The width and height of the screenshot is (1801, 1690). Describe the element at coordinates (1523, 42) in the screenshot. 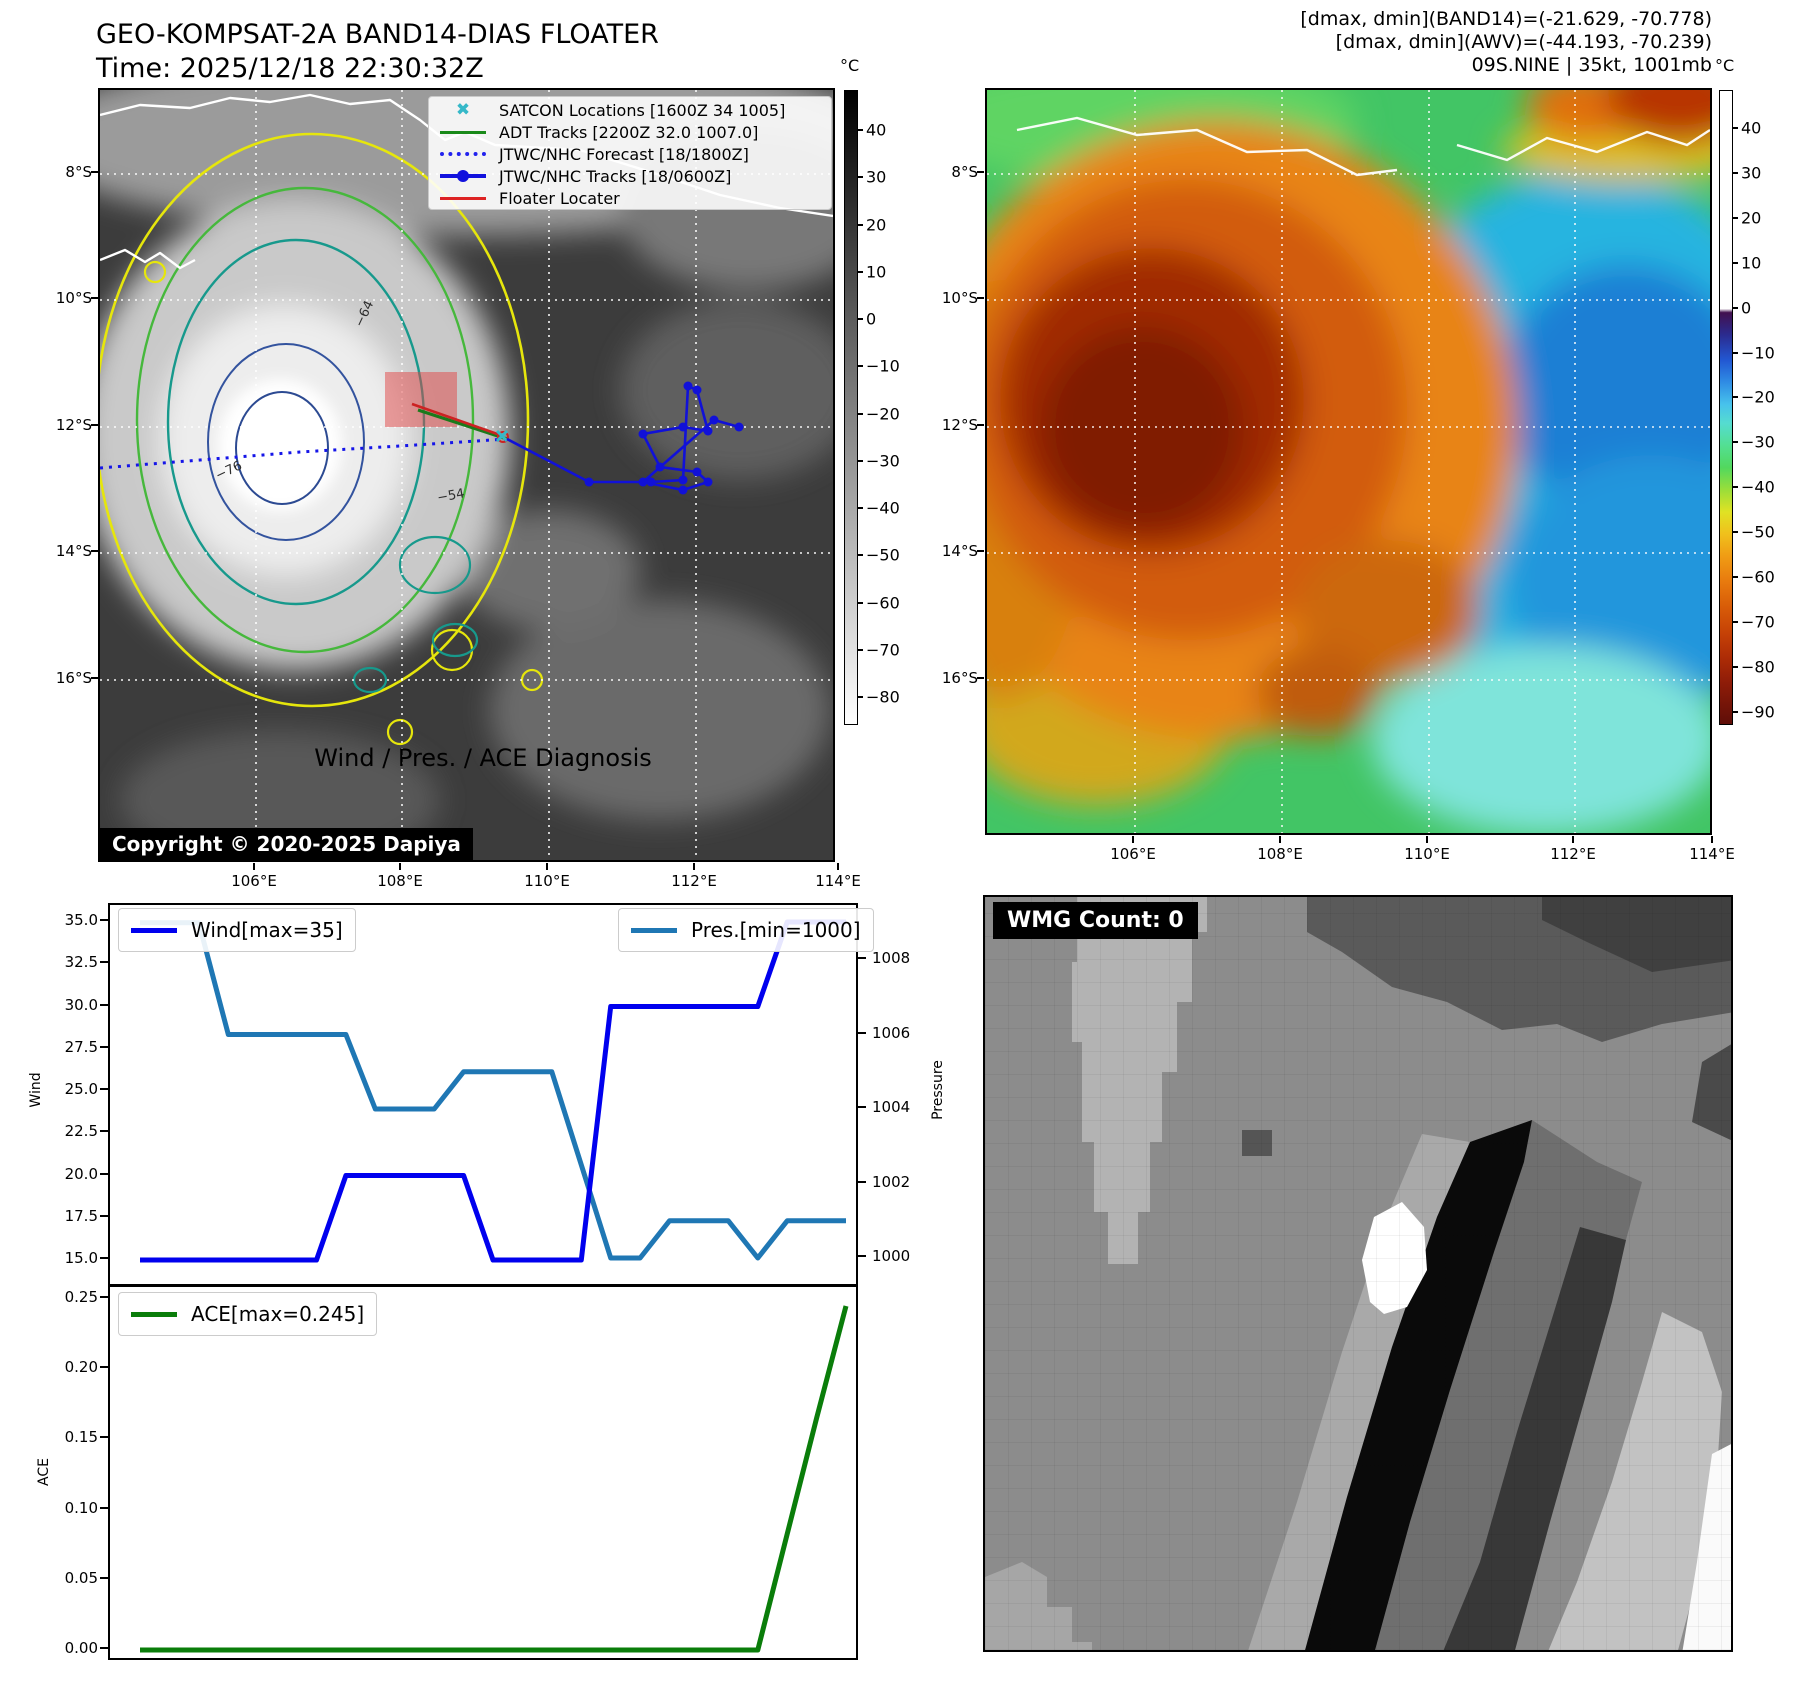

I see `dmax-dmin-awv: [dmax, dmin](AWV)=(-44.193, -70.239)` at that location.